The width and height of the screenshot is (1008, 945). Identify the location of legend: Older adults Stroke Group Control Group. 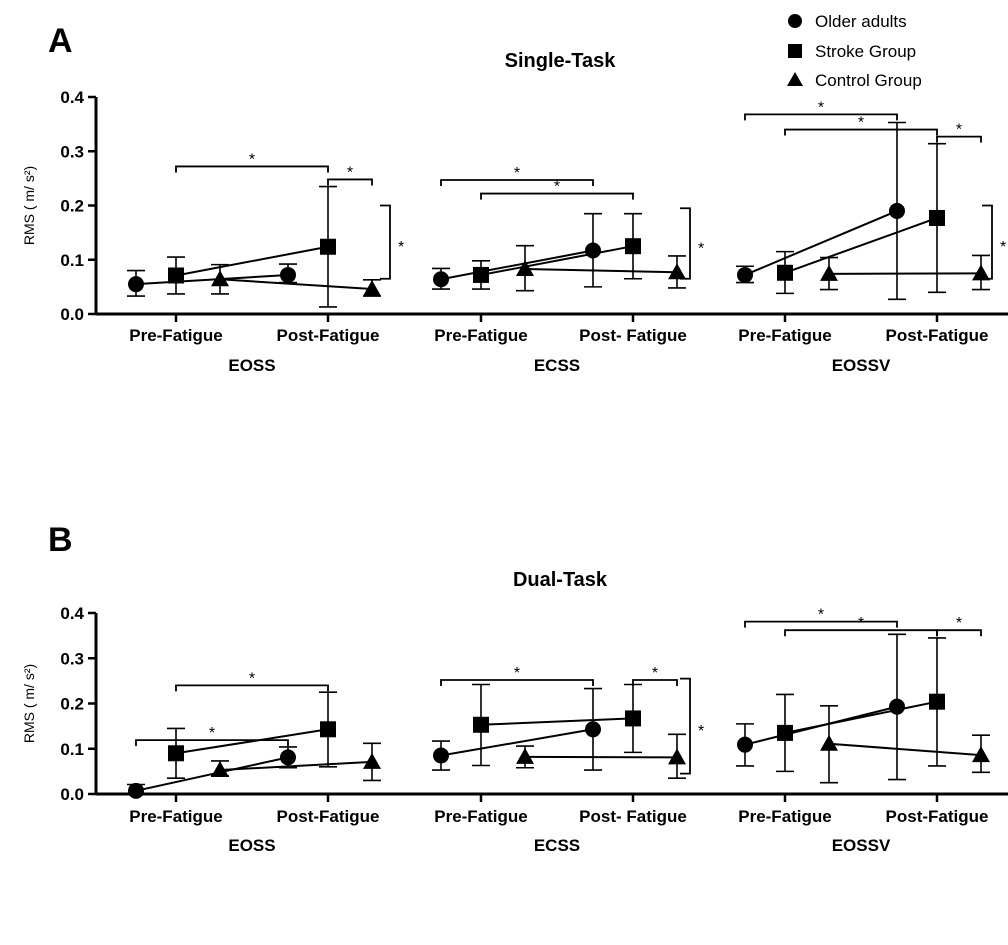
(854, 51).